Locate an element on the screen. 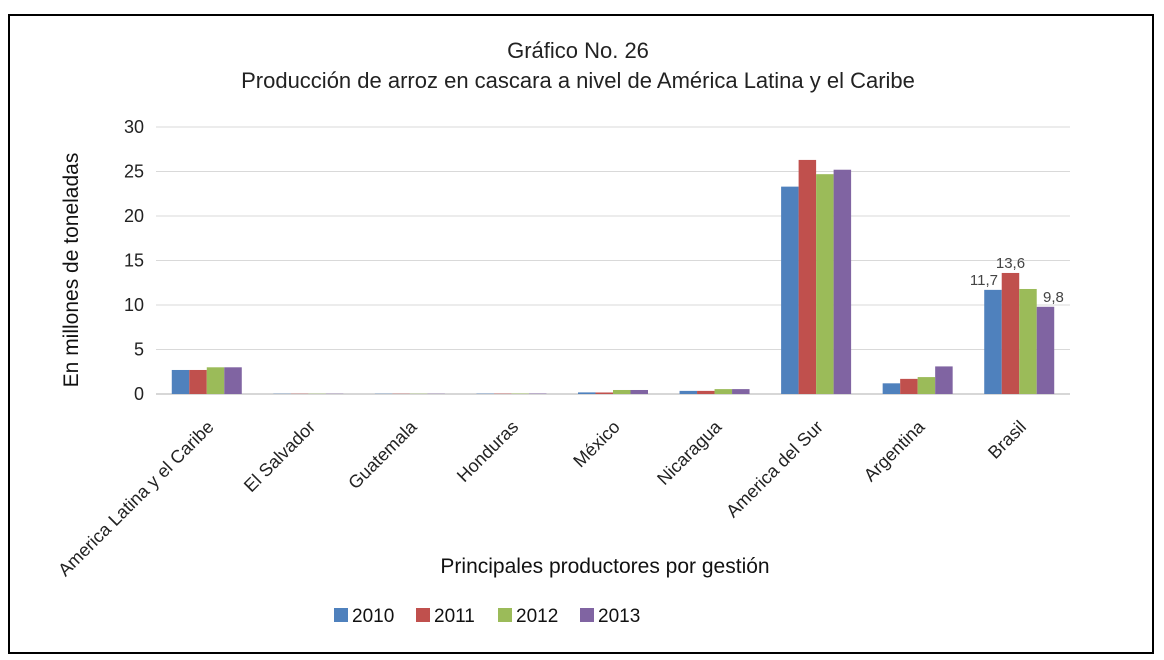 This screenshot has height=660, width=1164. x-axis-title: Principales productores por gestión is located at coordinates (604, 566).